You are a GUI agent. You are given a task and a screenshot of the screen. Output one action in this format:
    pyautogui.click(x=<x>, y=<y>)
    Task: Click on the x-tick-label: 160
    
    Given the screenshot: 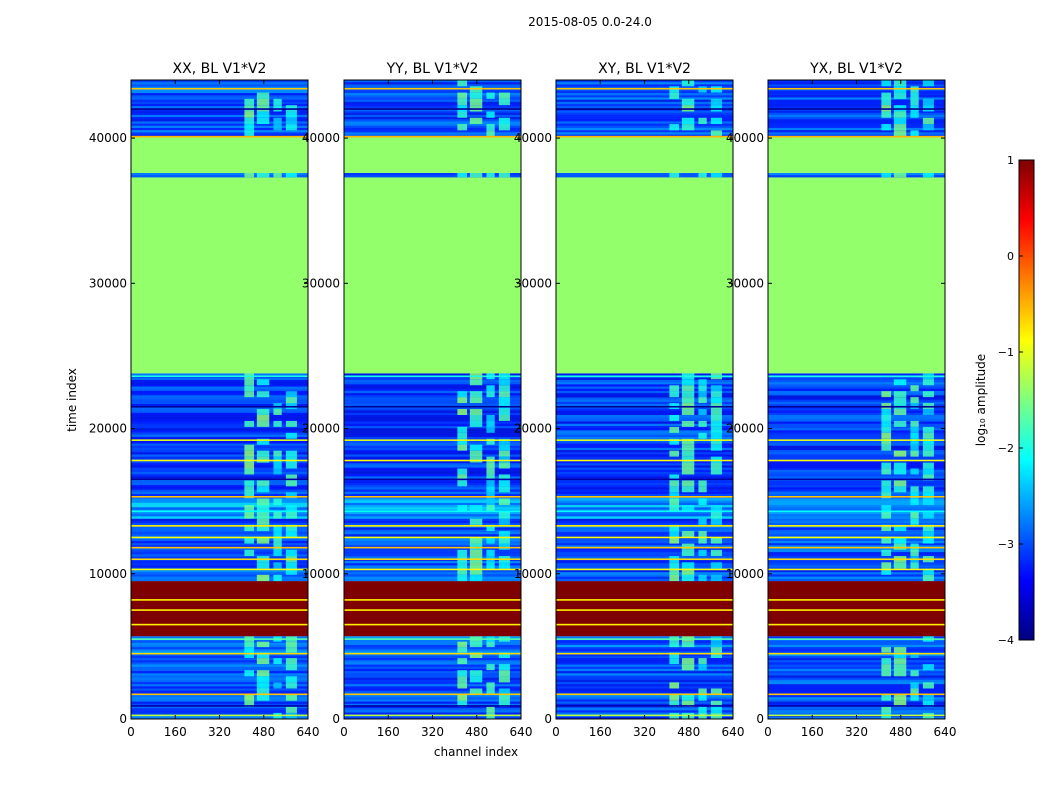 What is the action you would take?
    pyautogui.click(x=175, y=732)
    